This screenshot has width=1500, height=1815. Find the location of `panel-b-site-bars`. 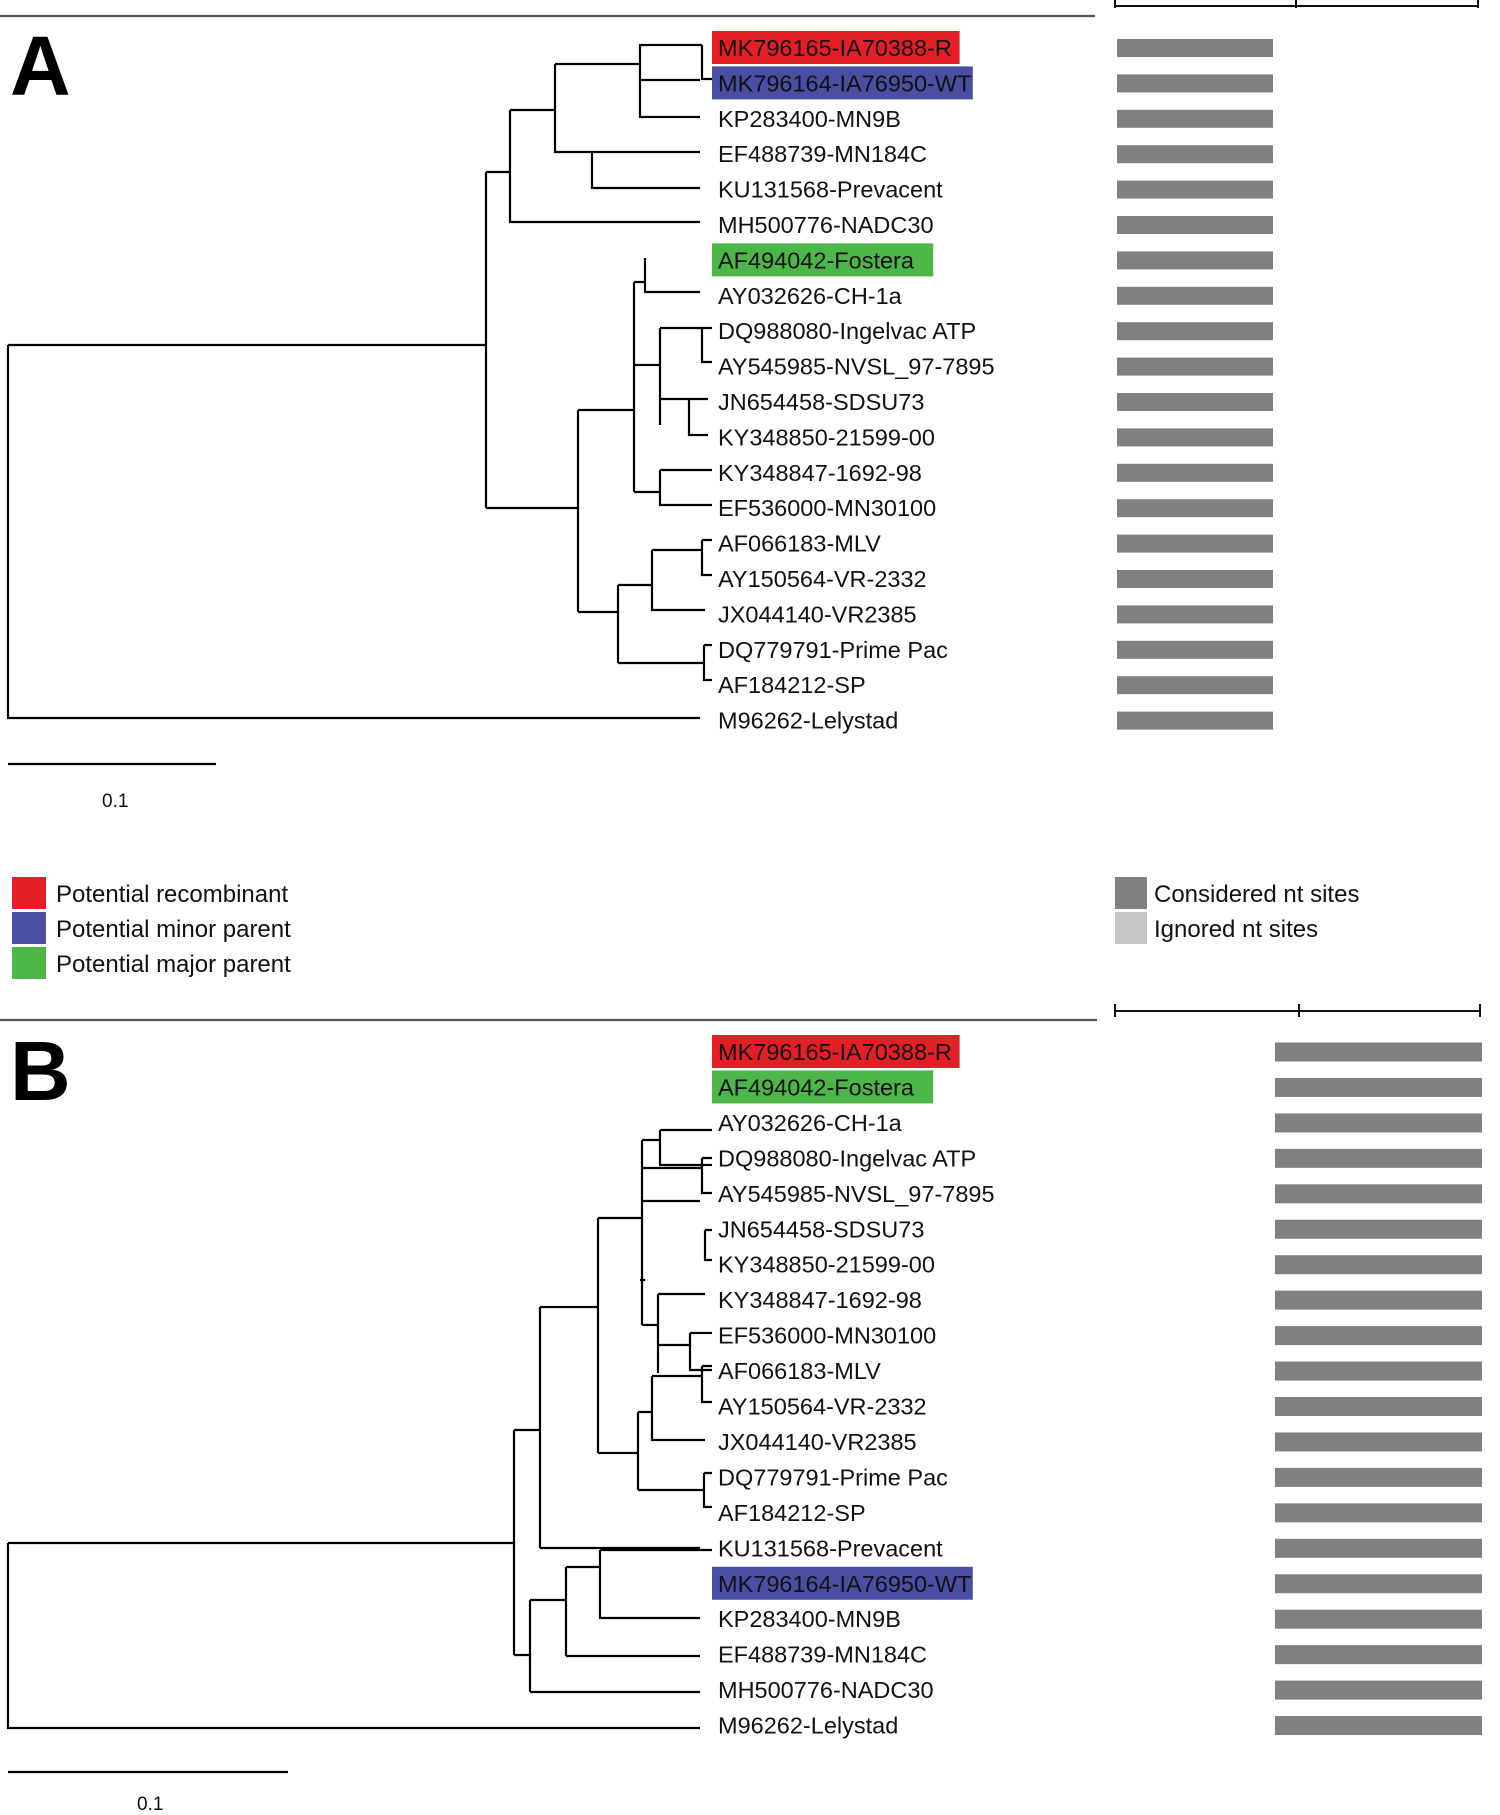

panel-b-site-bars is located at coordinates (1378, 1389).